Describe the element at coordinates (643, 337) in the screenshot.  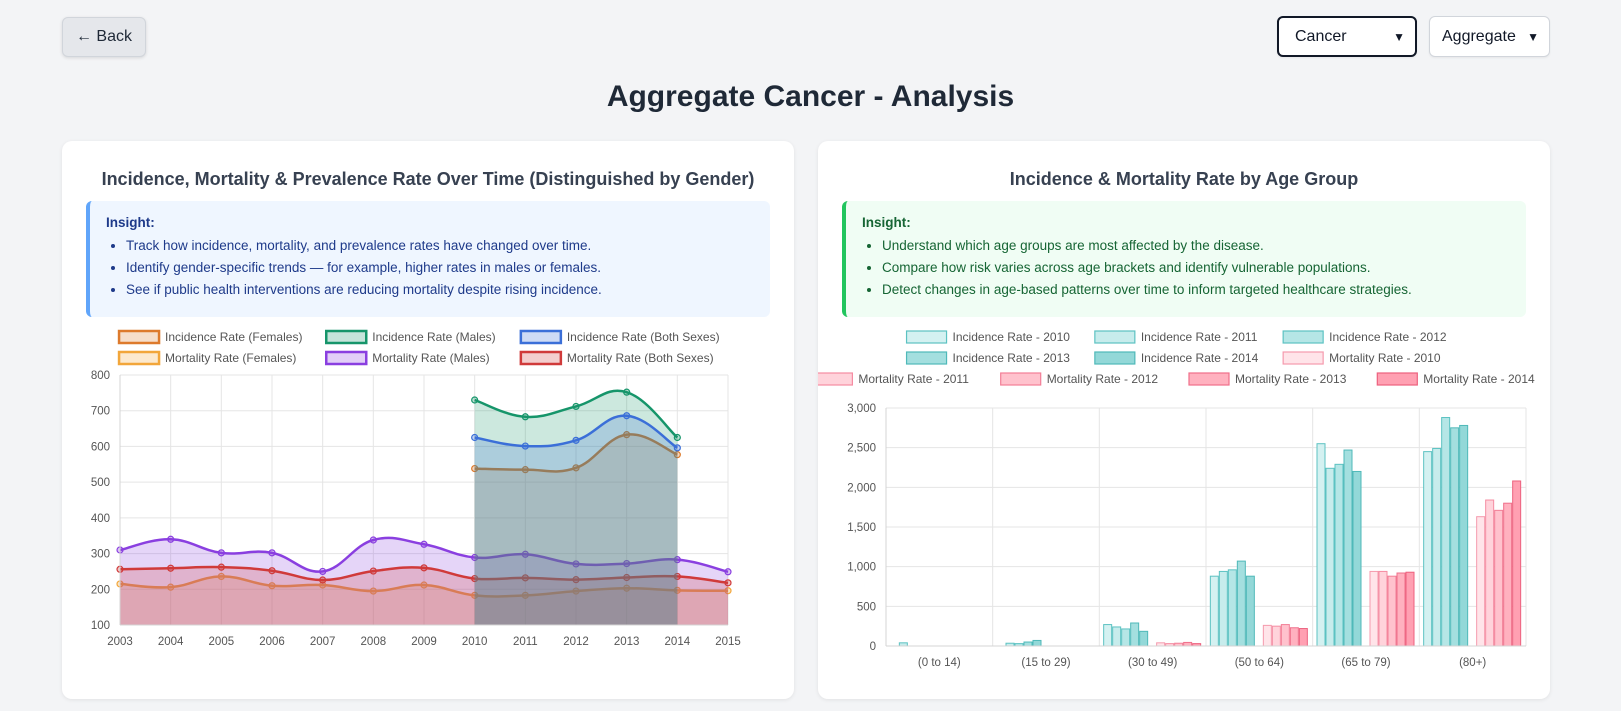
I see `legend-label: Incidence Rate (Both Sexes)` at that location.